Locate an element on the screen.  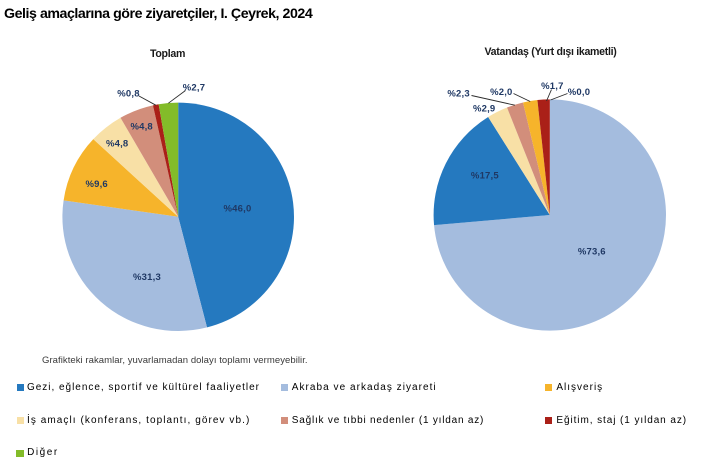
svg-text: %31,3 is located at coordinates (147, 277).